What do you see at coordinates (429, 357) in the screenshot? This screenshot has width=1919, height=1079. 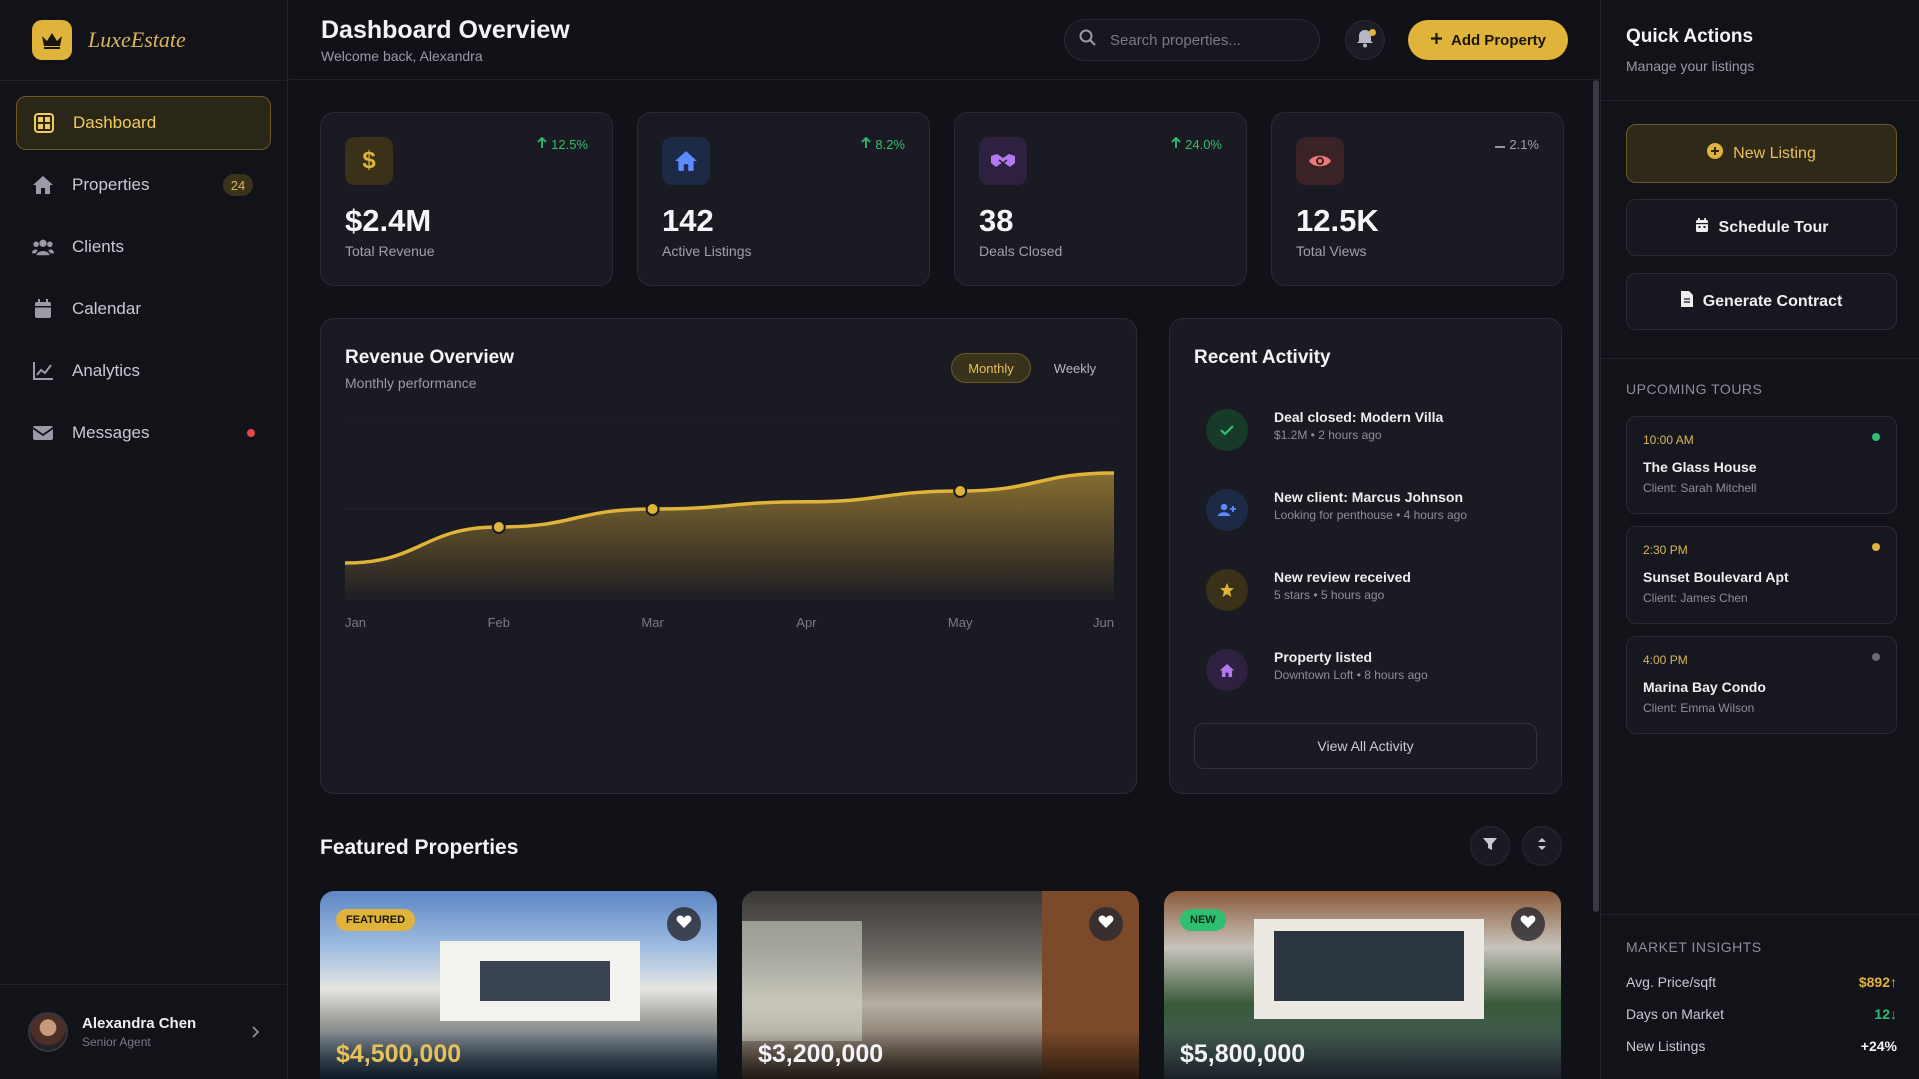 I see `panel-title: Revenue Overview` at bounding box center [429, 357].